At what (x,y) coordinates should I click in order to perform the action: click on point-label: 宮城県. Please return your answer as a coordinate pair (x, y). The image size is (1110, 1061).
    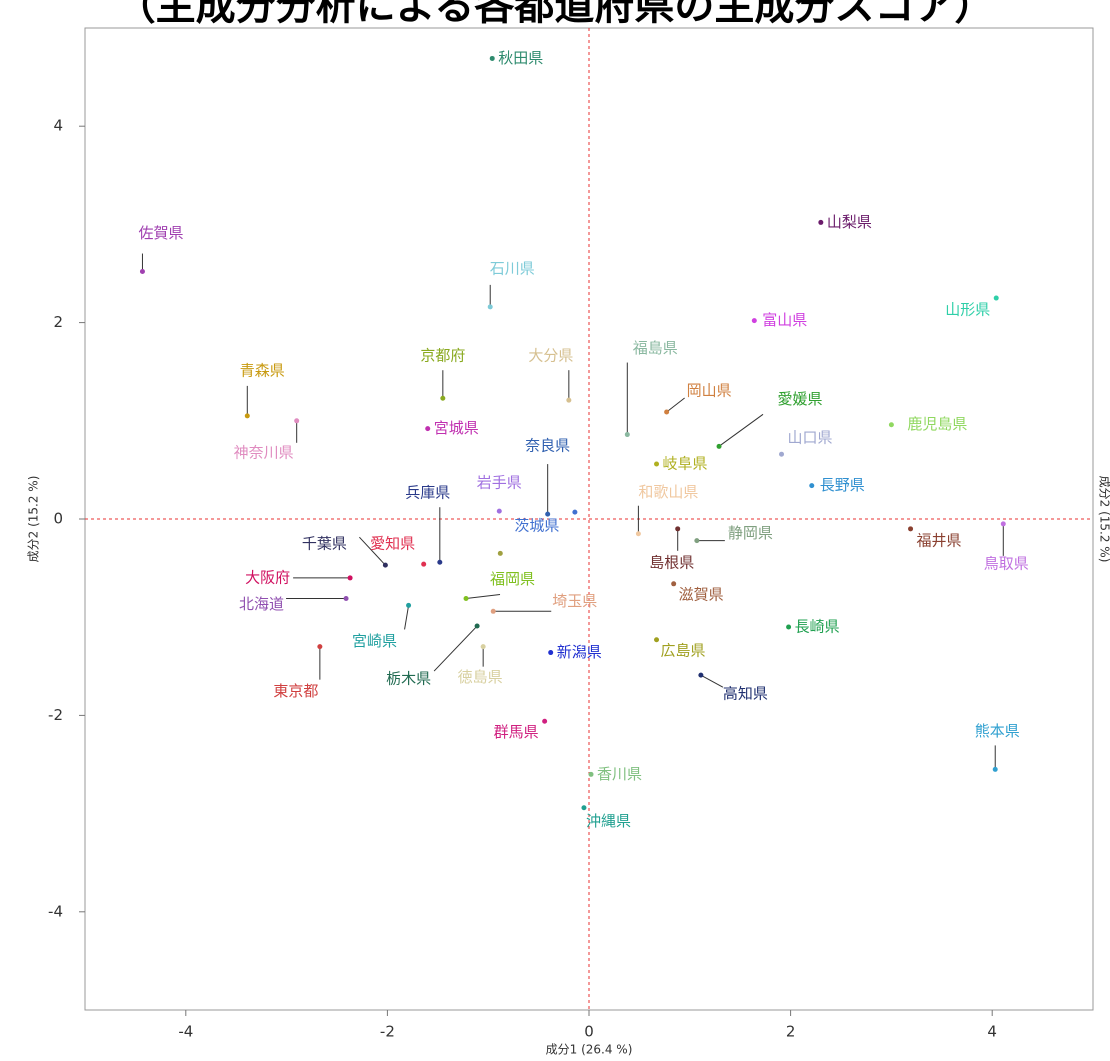
    Looking at the image, I should click on (456, 428).